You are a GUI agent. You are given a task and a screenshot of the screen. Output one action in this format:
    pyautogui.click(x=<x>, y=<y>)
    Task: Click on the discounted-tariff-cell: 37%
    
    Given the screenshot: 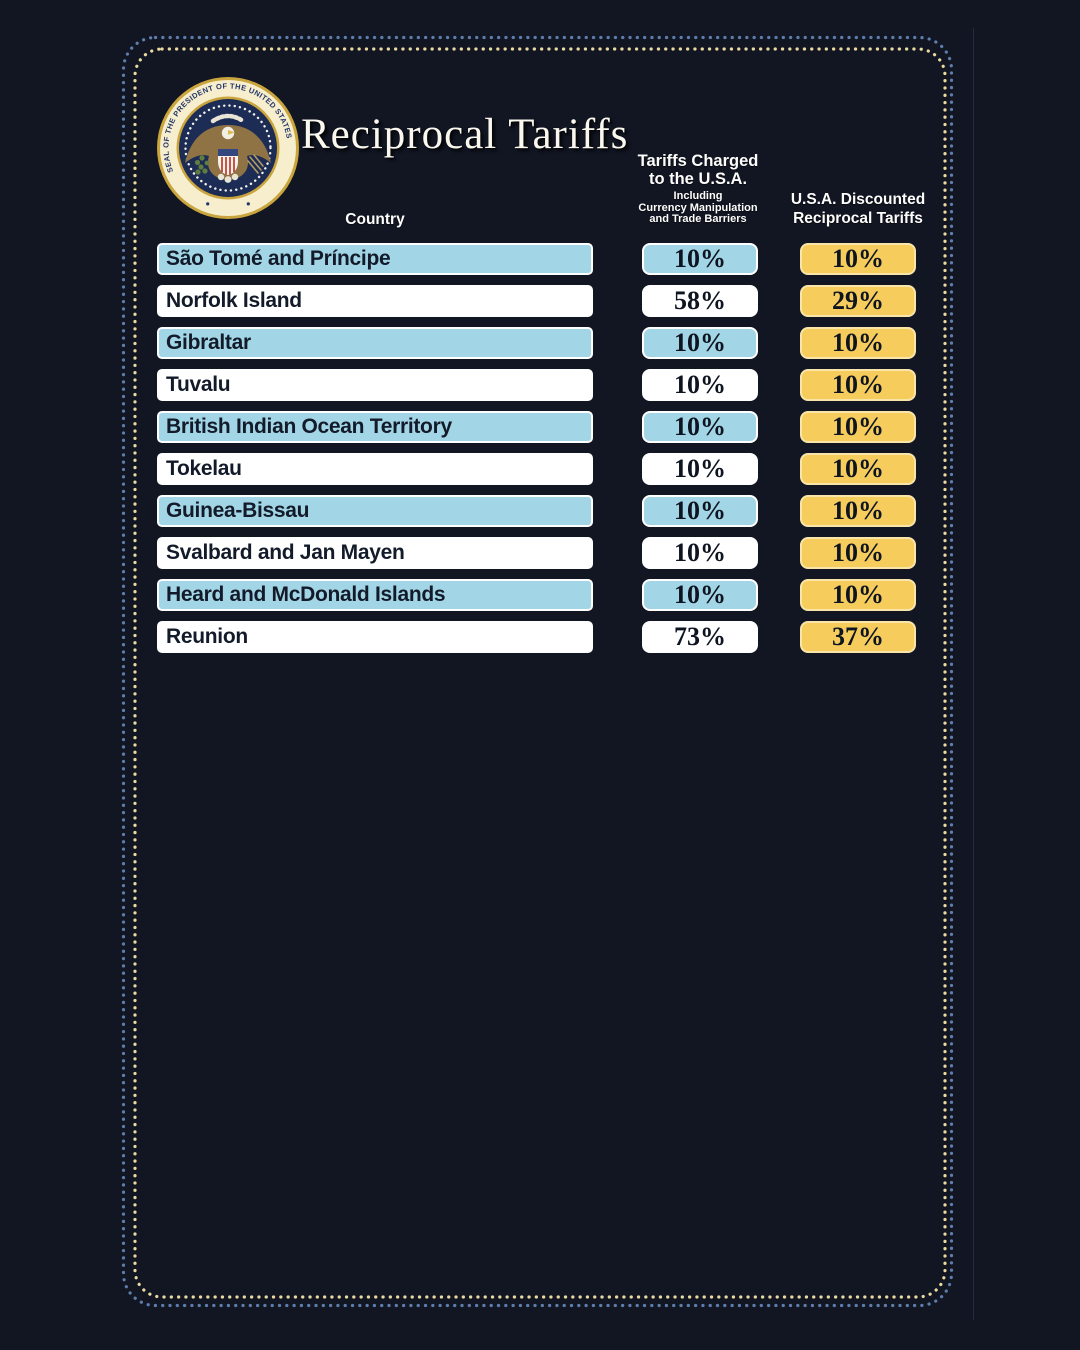 What is the action you would take?
    pyautogui.click(x=858, y=637)
    